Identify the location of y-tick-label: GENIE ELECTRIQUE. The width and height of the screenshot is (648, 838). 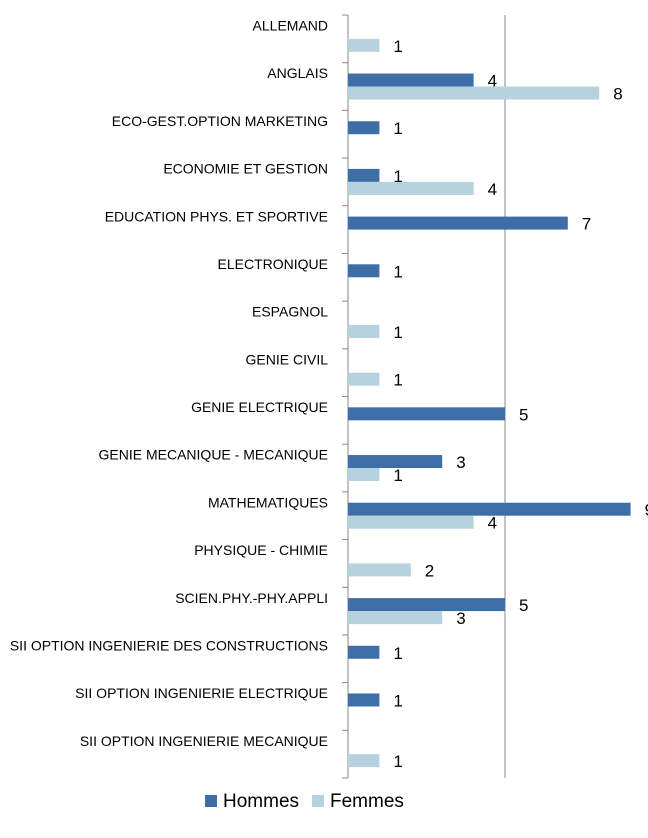
(259, 407).